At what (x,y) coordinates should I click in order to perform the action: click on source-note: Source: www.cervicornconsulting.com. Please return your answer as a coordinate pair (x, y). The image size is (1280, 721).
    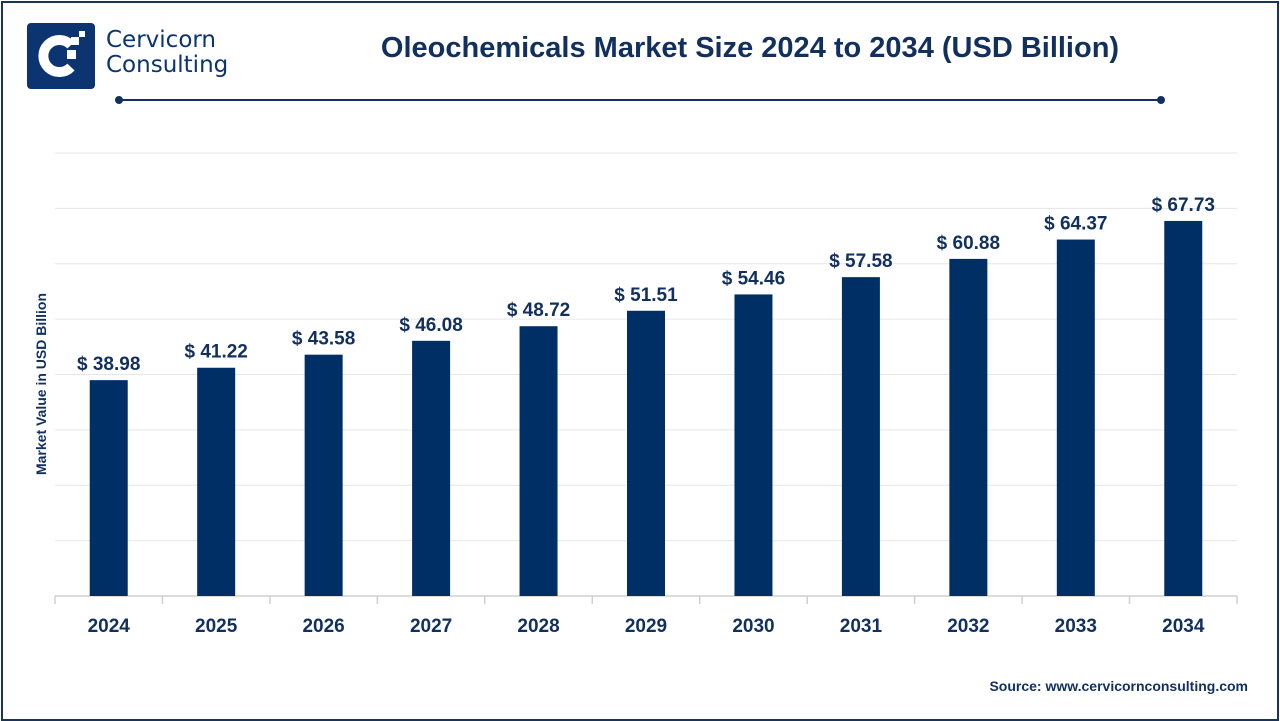
    Looking at the image, I should click on (1118, 686).